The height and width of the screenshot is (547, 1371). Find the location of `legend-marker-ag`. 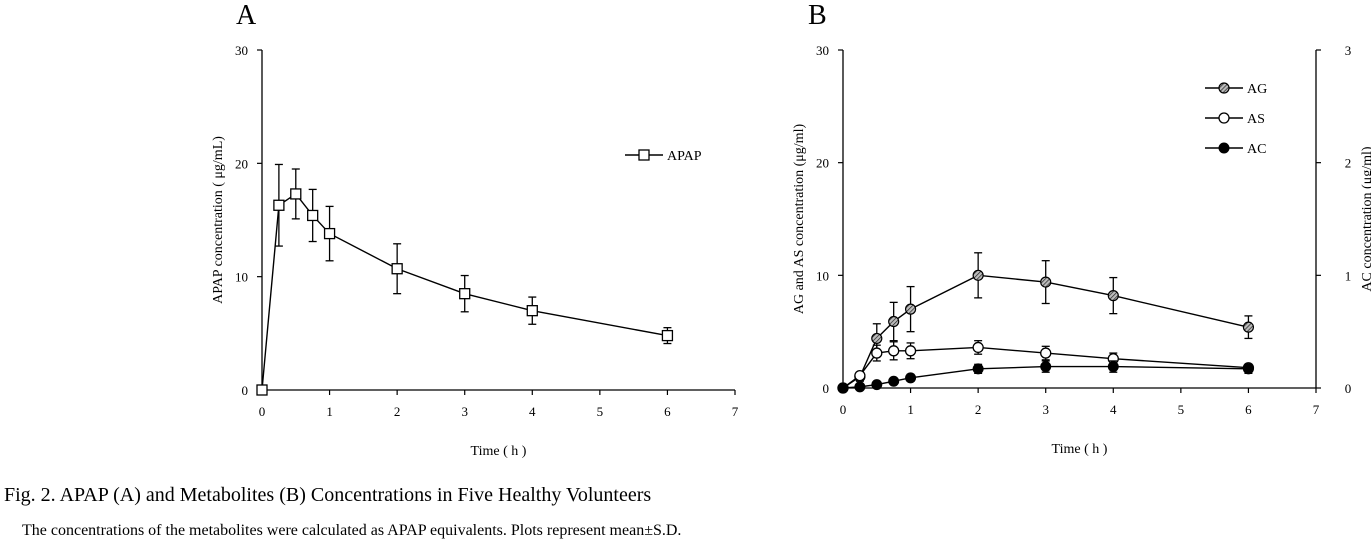

legend-marker-ag is located at coordinates (1224, 88).